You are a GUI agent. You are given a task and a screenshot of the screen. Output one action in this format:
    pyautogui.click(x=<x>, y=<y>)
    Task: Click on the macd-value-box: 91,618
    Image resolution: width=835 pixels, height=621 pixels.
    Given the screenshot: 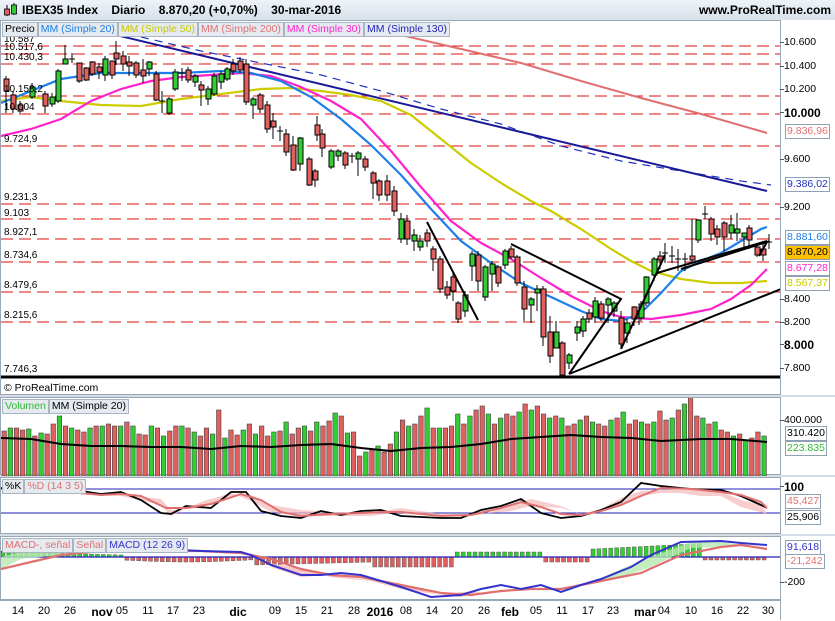 What is the action you would take?
    pyautogui.click(x=803, y=547)
    